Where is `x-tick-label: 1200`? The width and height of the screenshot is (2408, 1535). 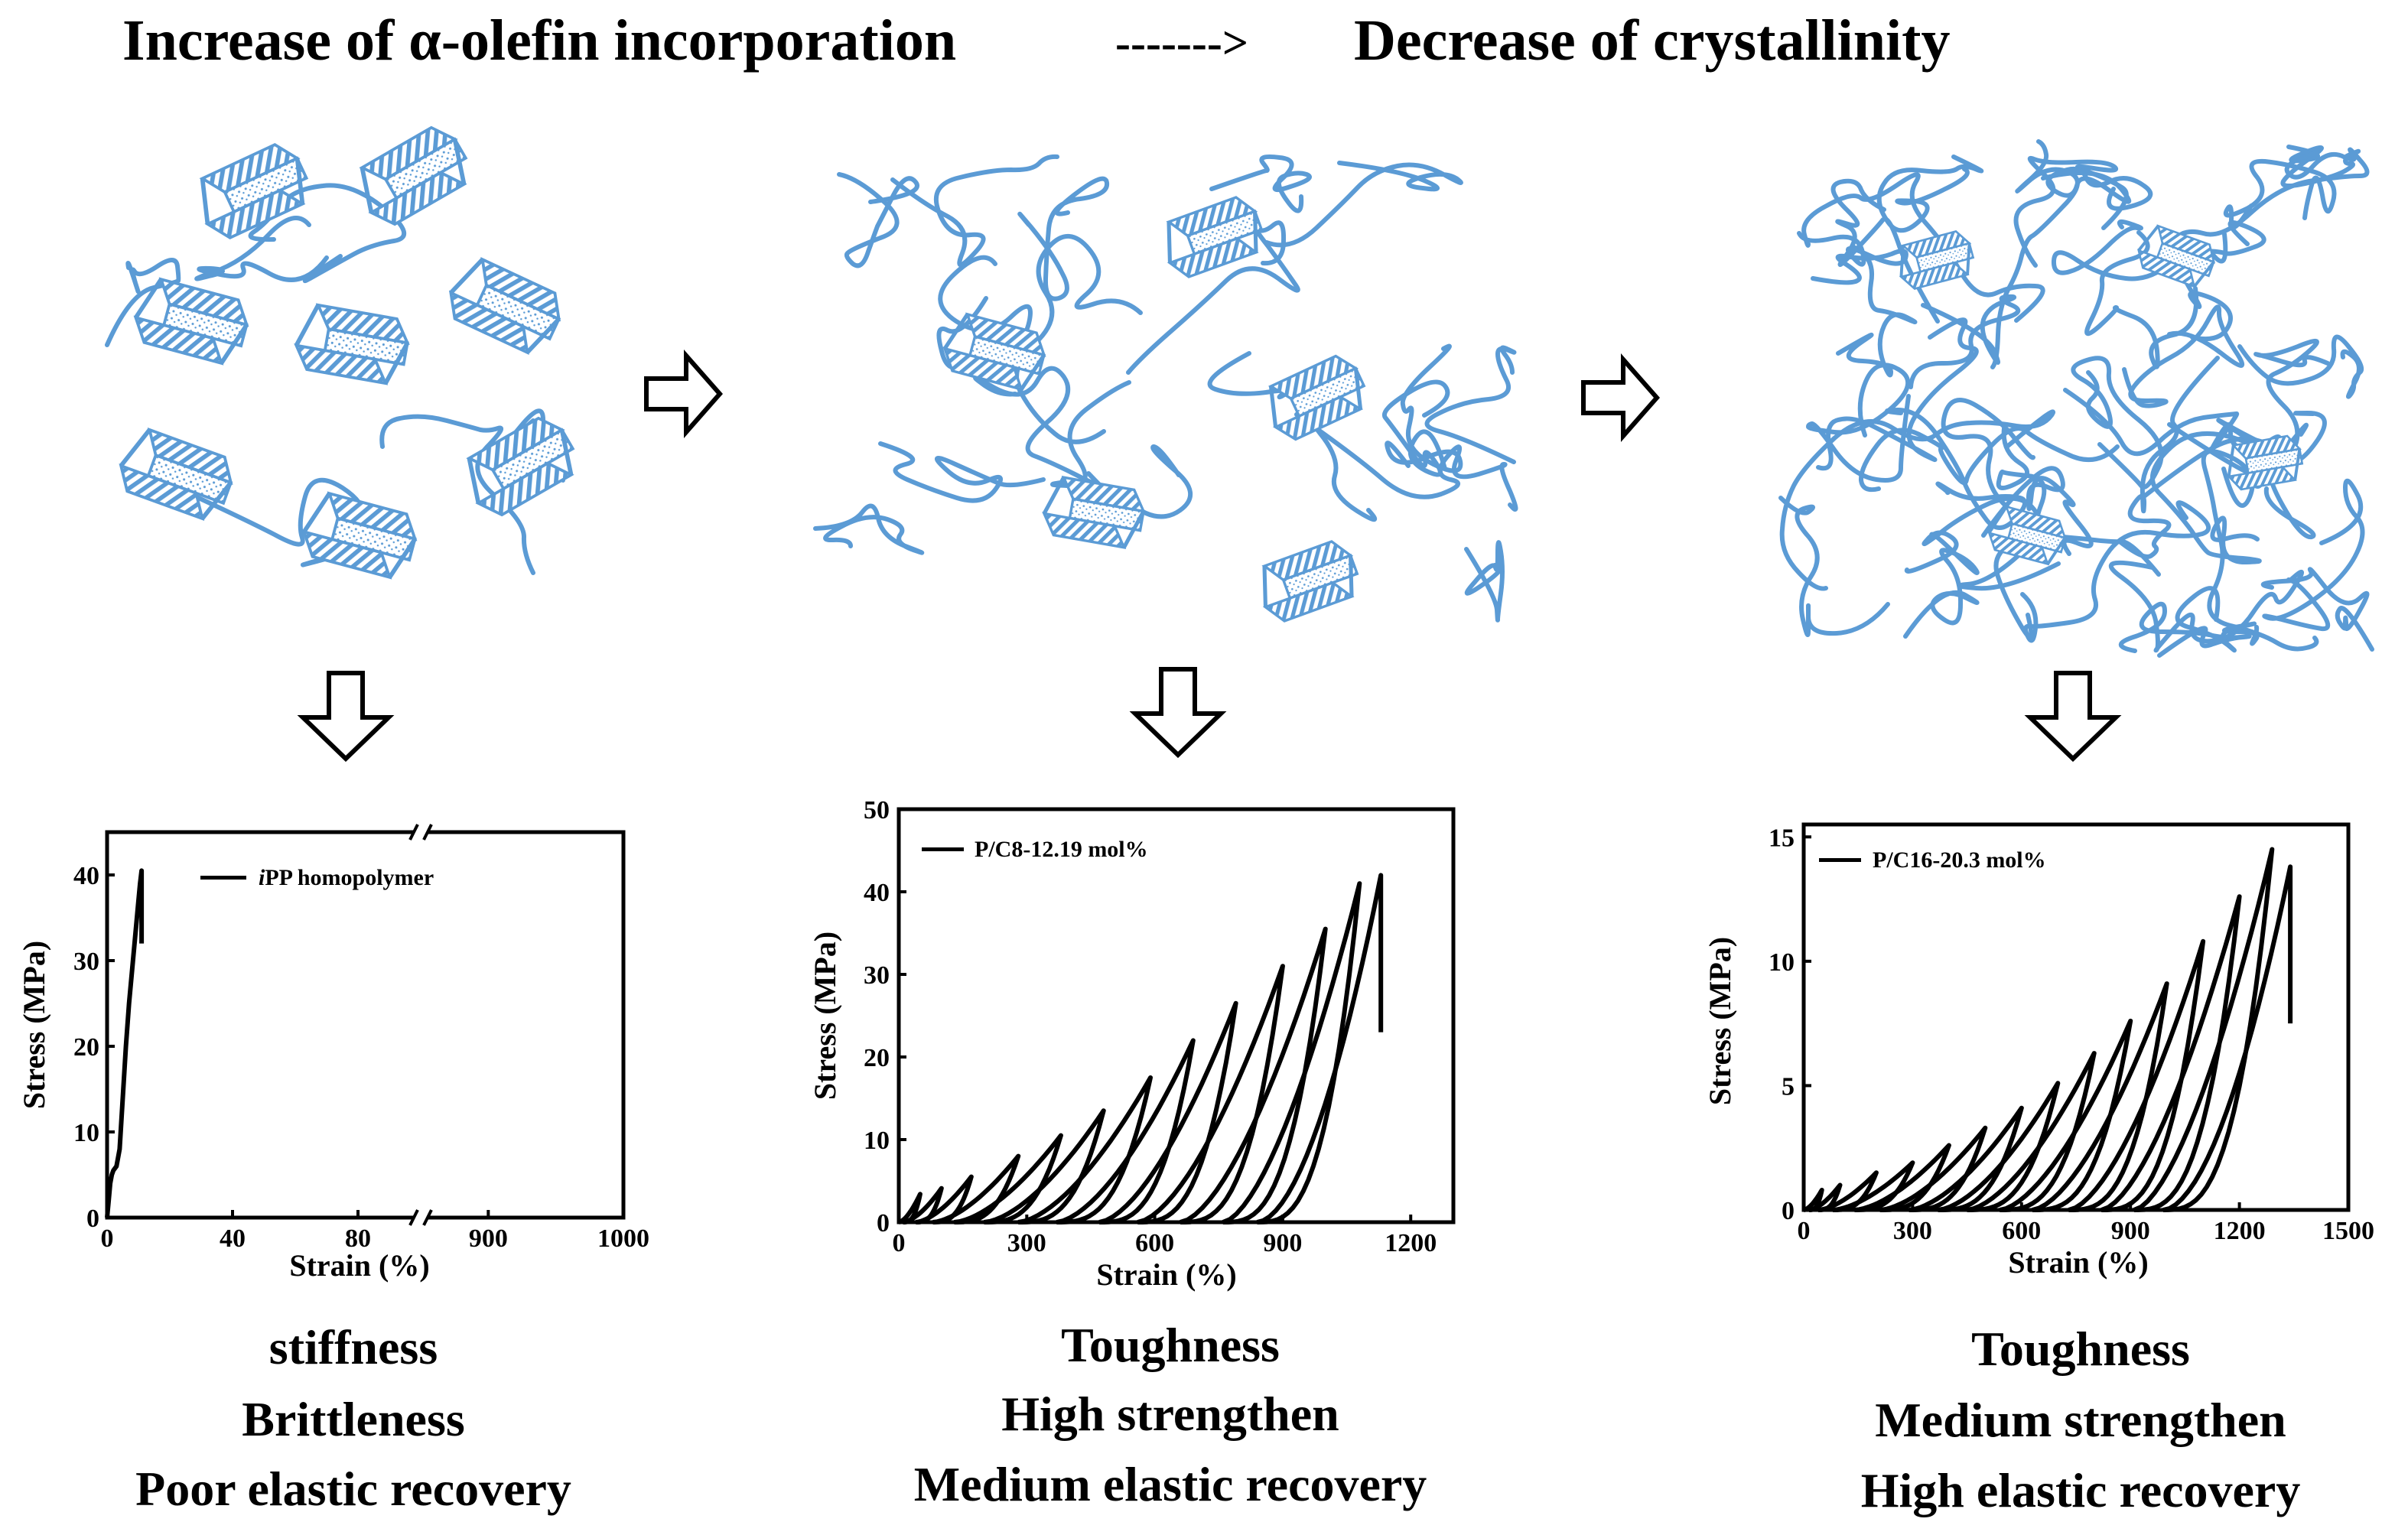 x-tick-label: 1200 is located at coordinates (2240, 1231).